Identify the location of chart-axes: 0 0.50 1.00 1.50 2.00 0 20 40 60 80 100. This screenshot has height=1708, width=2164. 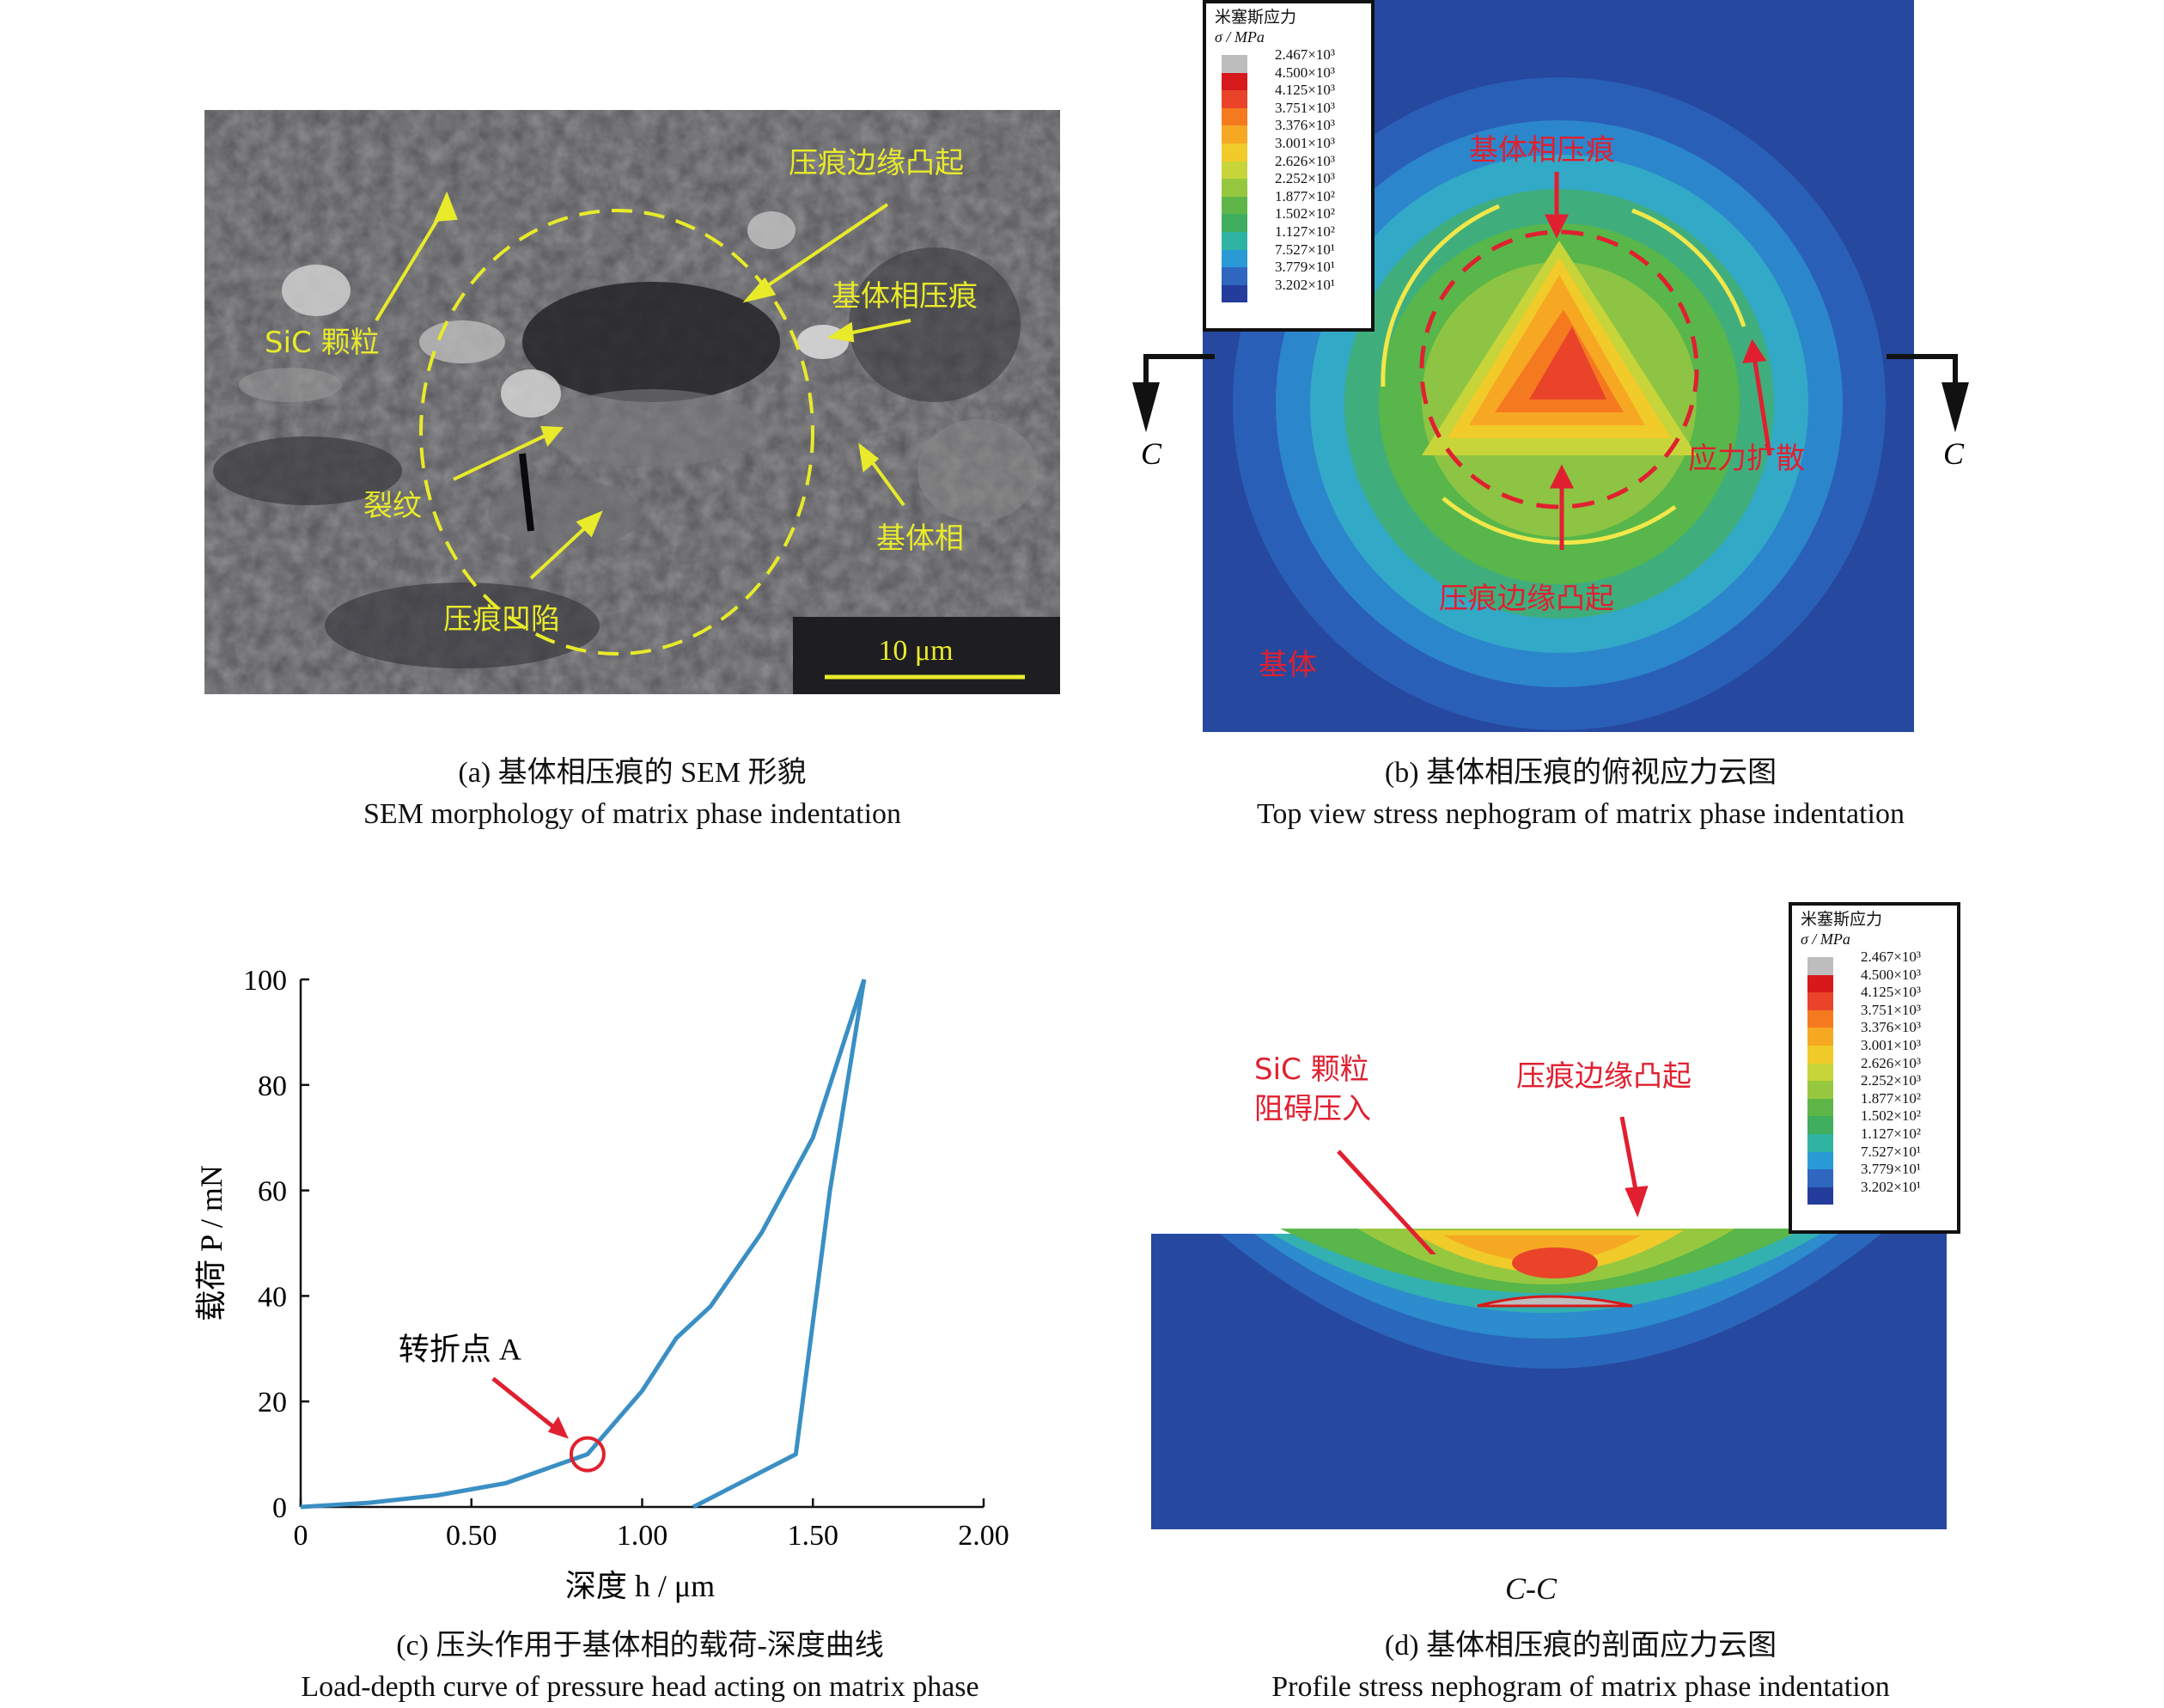
(626, 1258).